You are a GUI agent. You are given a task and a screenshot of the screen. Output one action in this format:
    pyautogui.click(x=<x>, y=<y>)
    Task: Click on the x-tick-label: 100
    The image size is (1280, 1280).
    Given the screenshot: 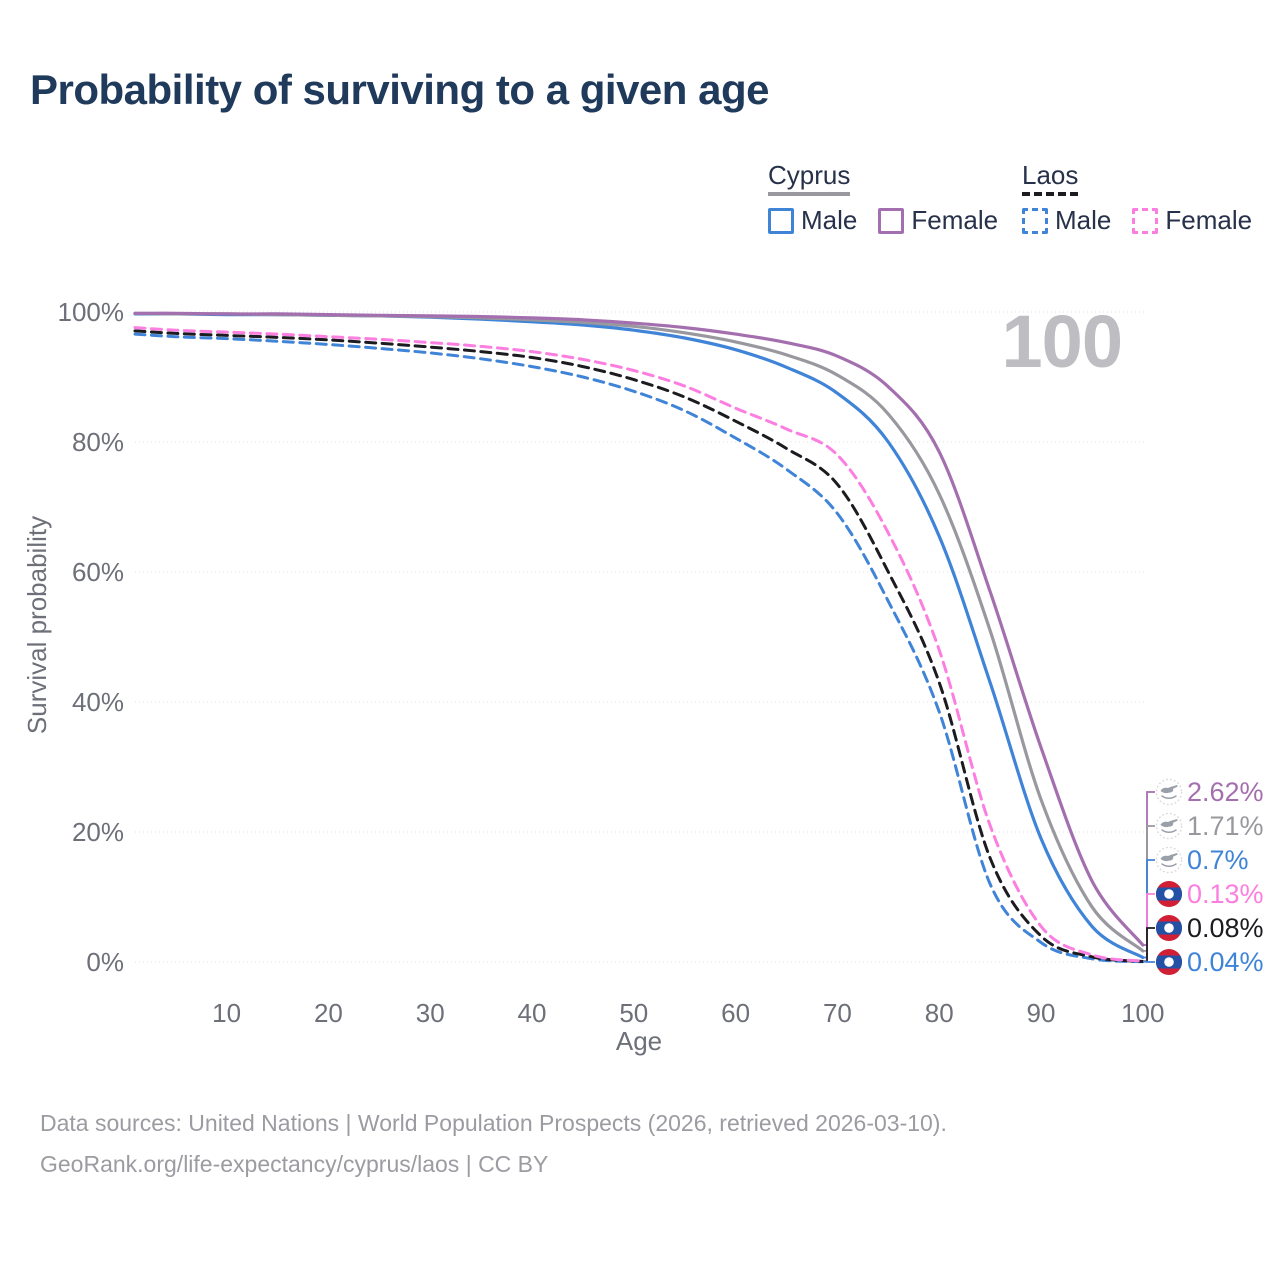 What is the action you would take?
    pyautogui.click(x=1142, y=1013)
    